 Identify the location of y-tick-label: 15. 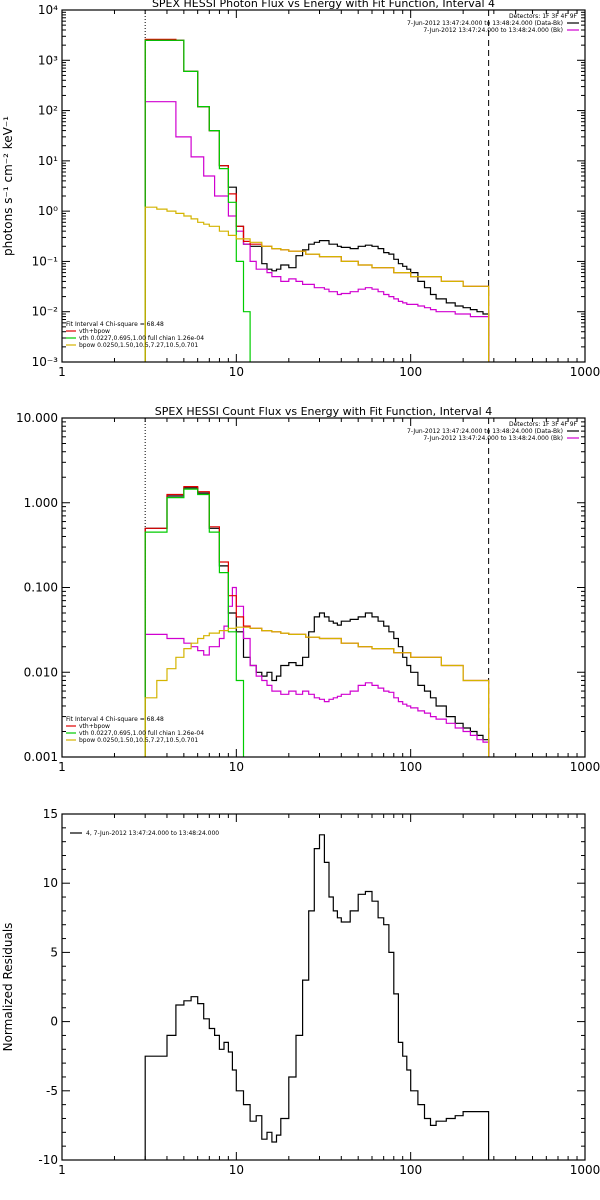
(50, 814).